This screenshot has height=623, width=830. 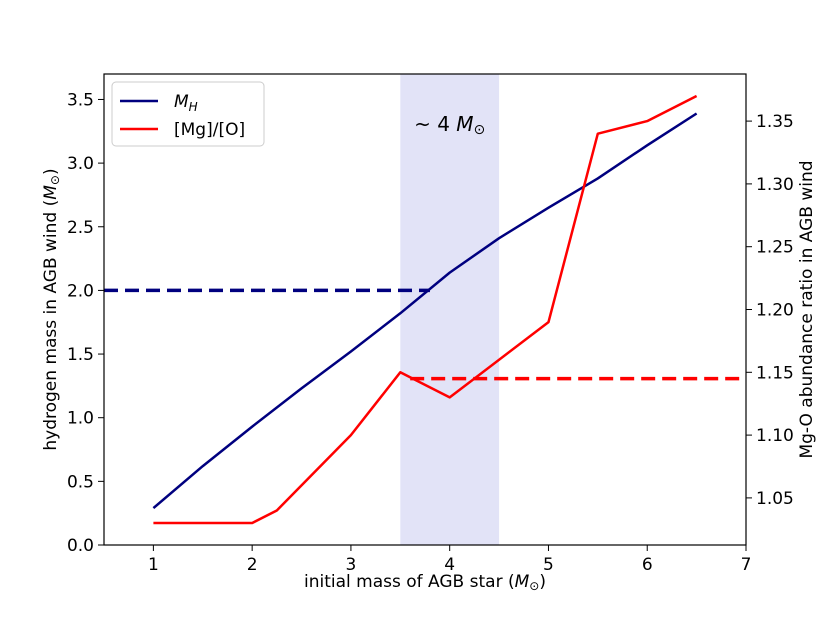 I want to click on y-right-tick-label: 1.15, so click(x=775, y=373).